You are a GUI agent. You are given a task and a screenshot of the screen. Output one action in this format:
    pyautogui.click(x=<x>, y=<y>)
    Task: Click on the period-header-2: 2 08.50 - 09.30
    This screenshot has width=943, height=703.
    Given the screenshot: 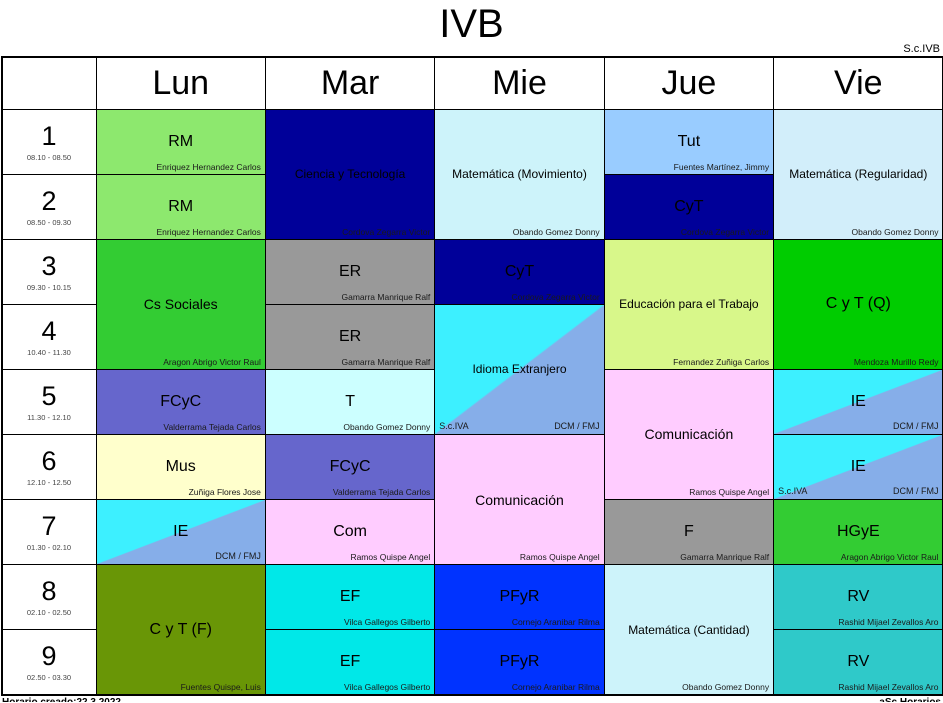 What is the action you would take?
    pyautogui.click(x=49, y=206)
    